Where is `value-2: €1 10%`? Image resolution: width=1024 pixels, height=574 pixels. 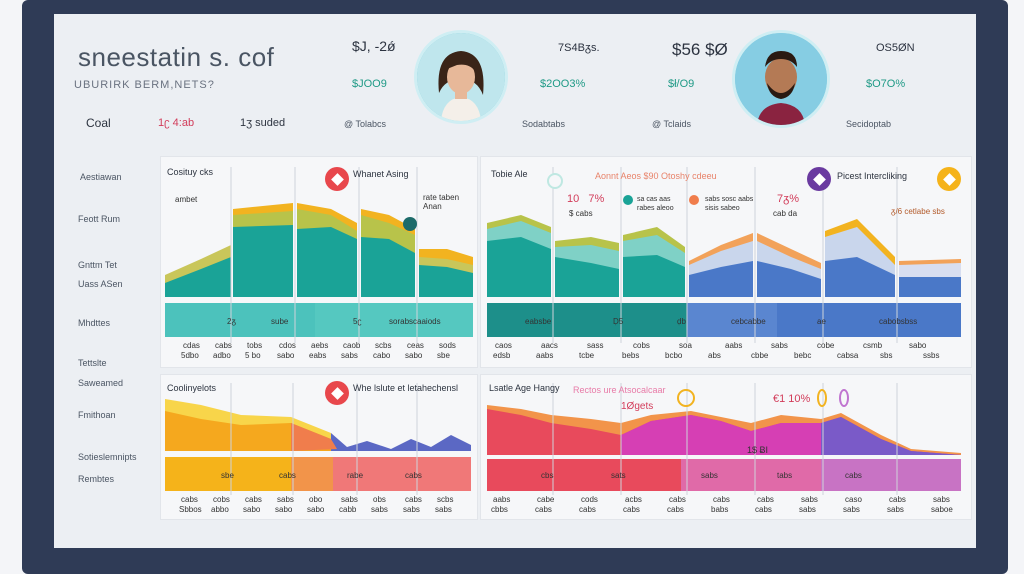
value-2: €1 10% is located at coordinates (792, 399).